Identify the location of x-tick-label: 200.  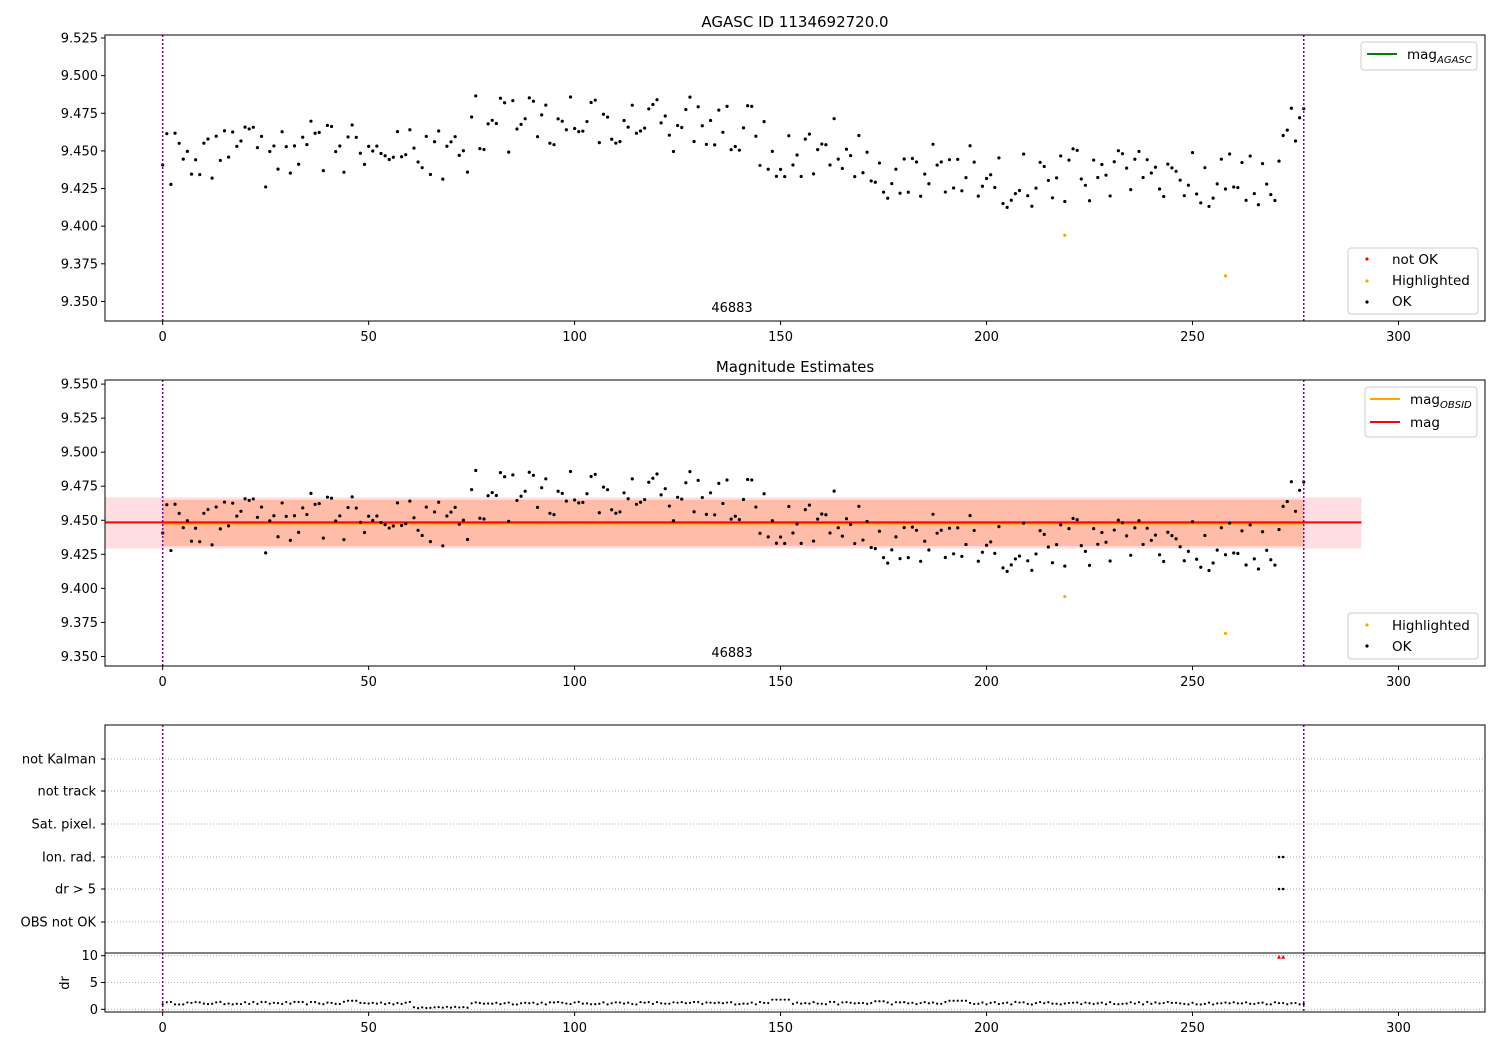
(986, 337).